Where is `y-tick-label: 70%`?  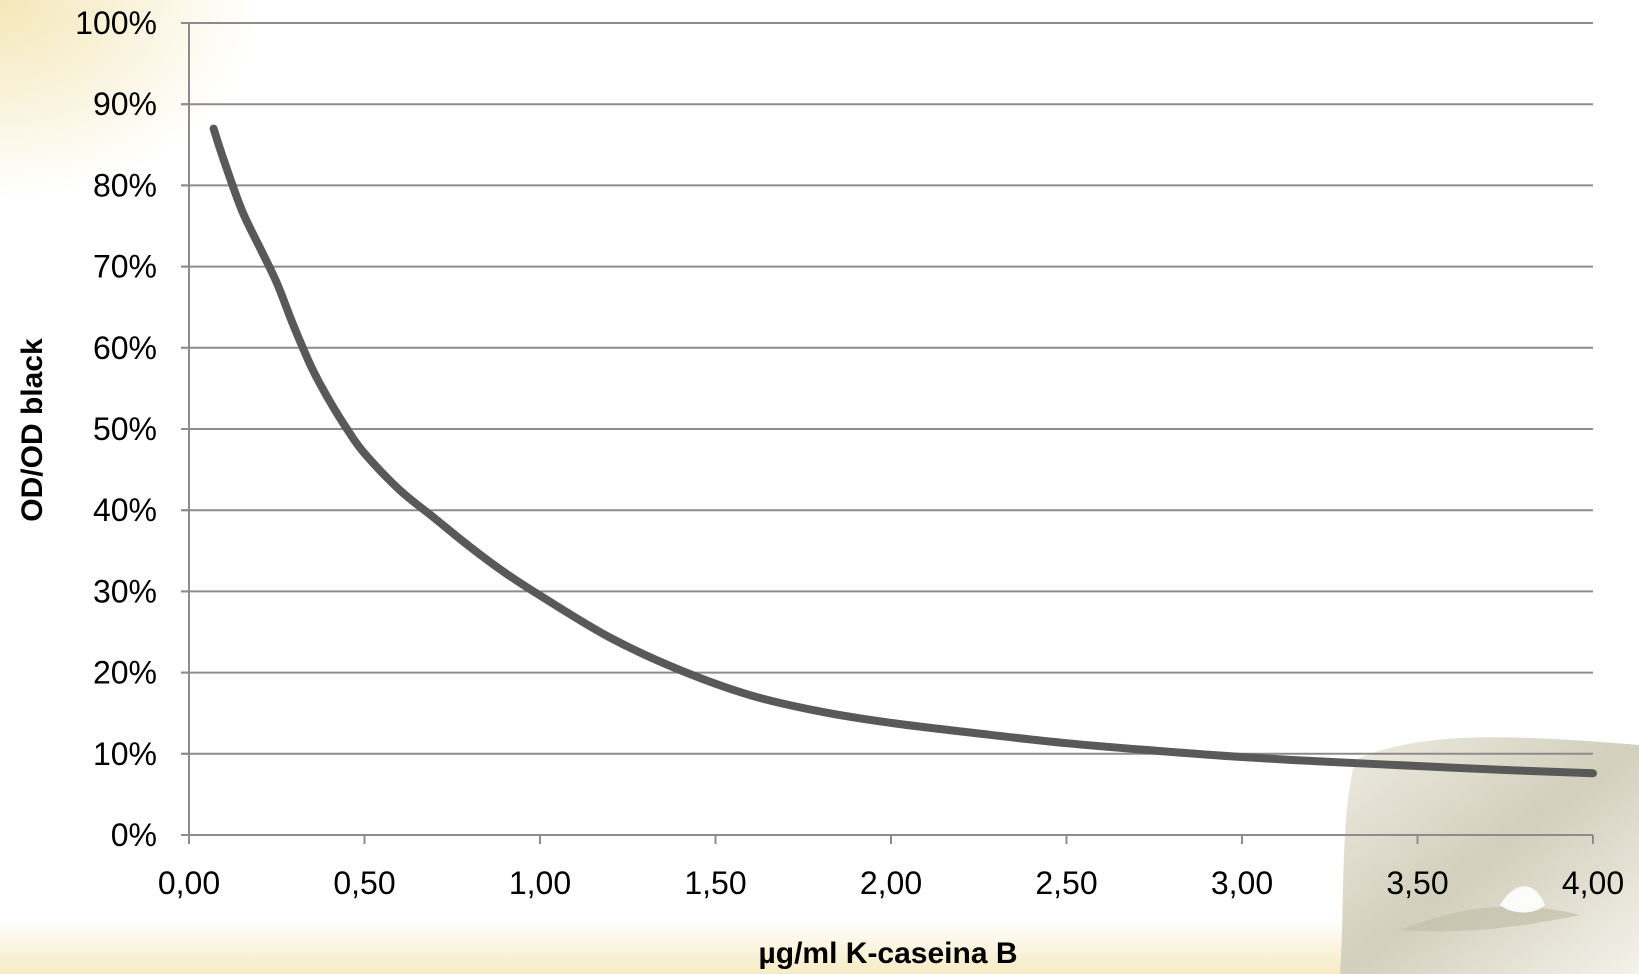
y-tick-label: 70% is located at coordinates (125, 267).